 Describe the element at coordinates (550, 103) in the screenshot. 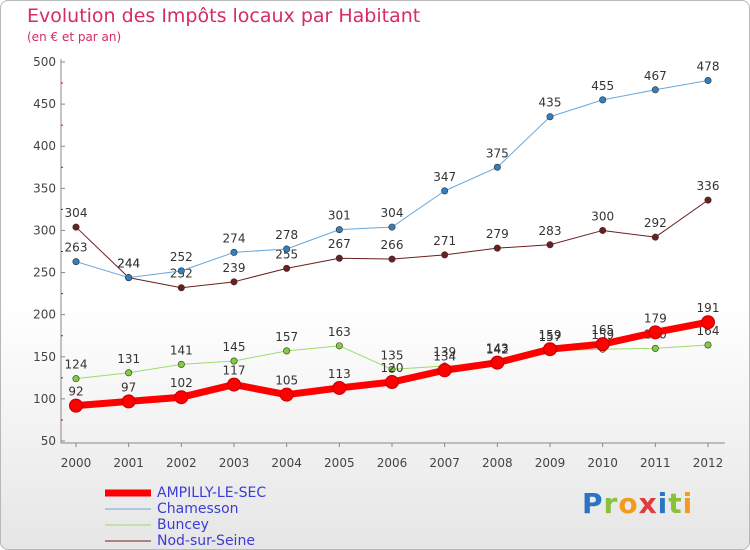

I see `data-label-chamesson: 435` at that location.